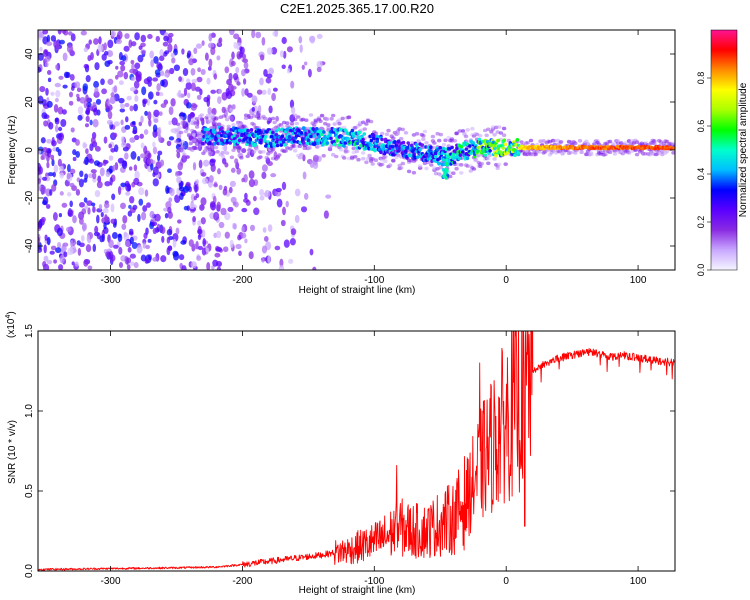 The width and height of the screenshot is (750, 600). I want to click on snr-x-tick-label: -300, so click(111, 581).